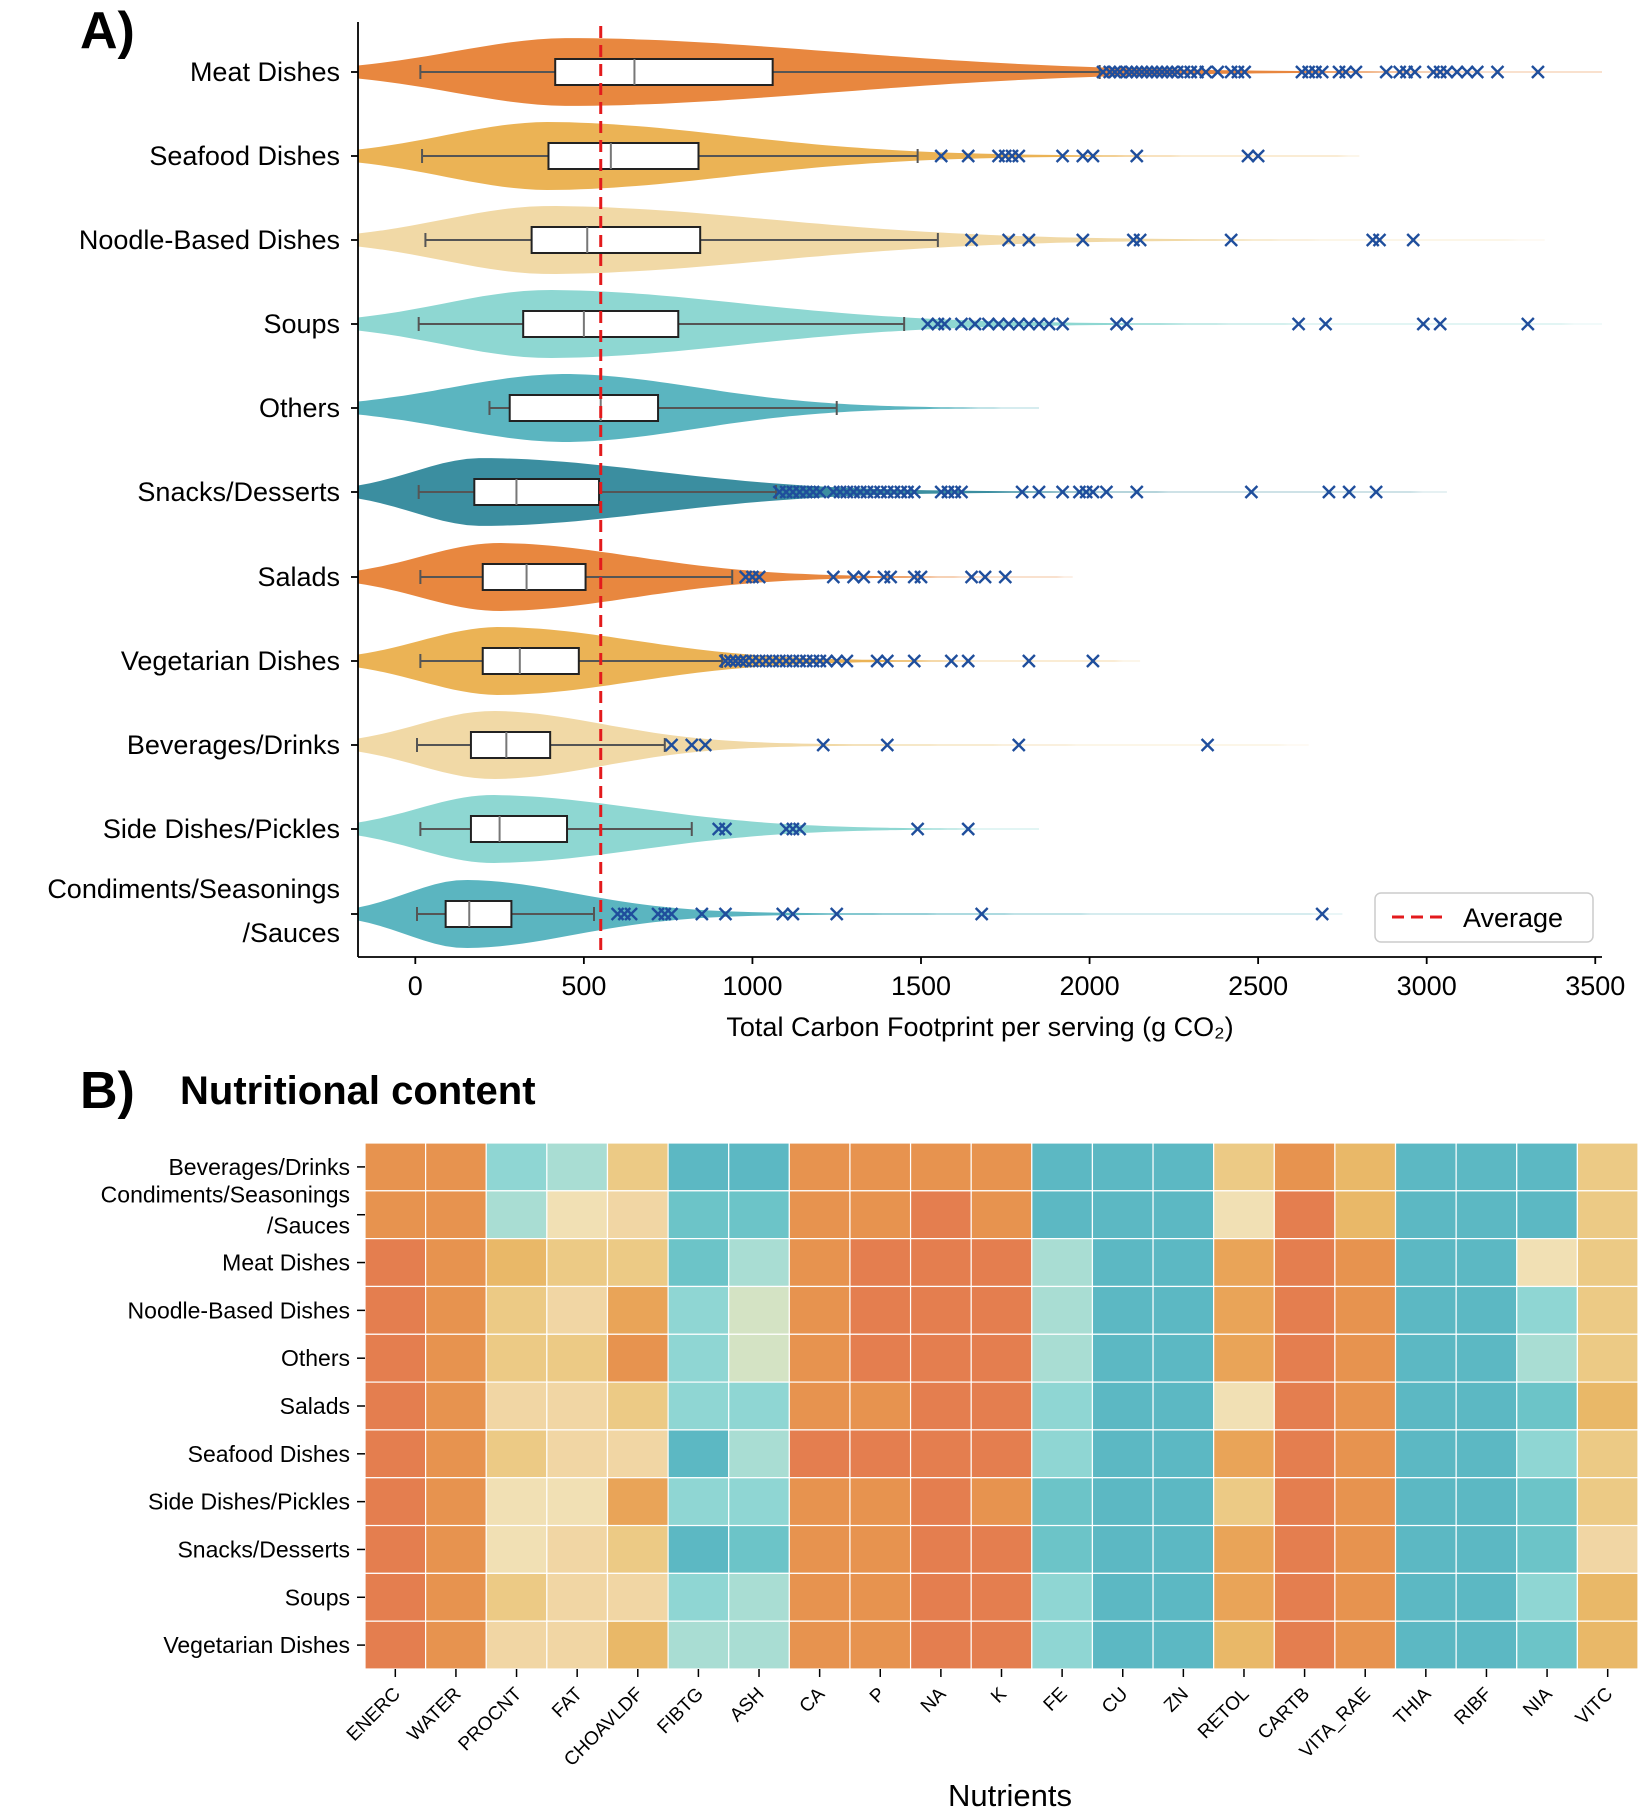 The height and width of the screenshot is (1819, 1649). Describe the element at coordinates (358, 1091) in the screenshot. I see `heatmap-title: Nutritional content` at that location.